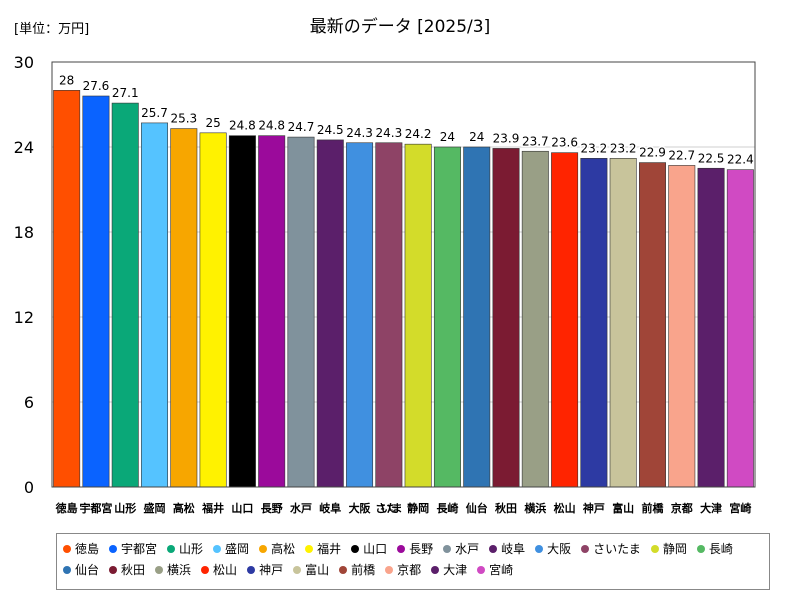 The image size is (800, 600). Describe the element at coordinates (611, 548) in the screenshot. I see `legend-item: さいたま` at that location.